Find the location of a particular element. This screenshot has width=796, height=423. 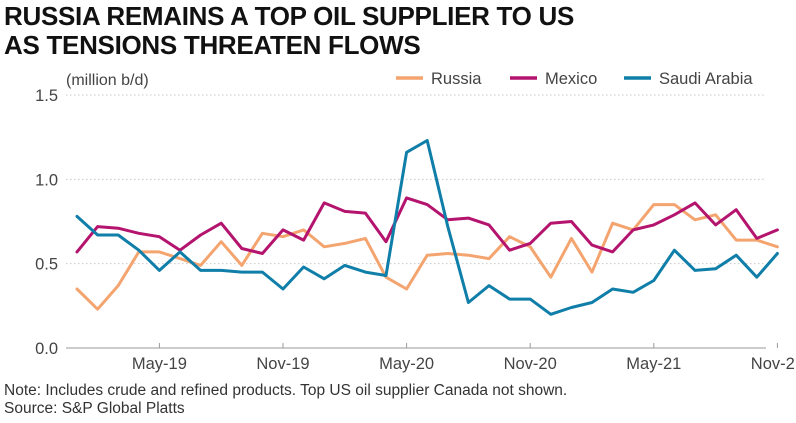

x-tick-label: May-20 is located at coordinates (406, 364).